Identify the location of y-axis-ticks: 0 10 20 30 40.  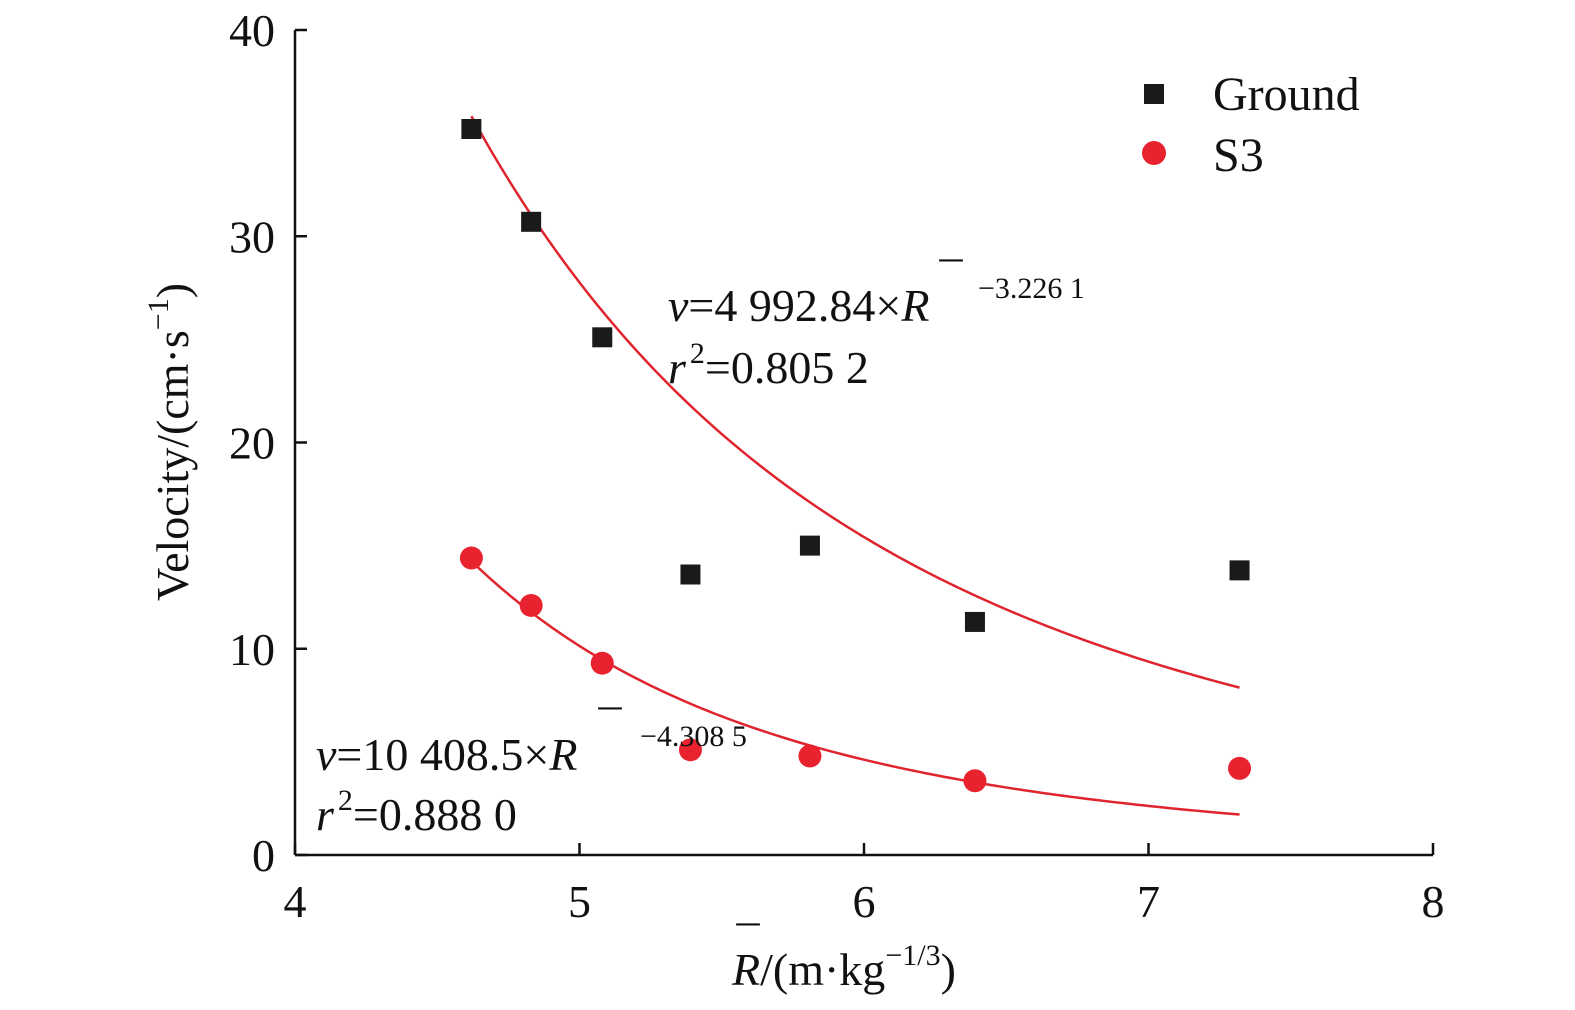
(268, 443).